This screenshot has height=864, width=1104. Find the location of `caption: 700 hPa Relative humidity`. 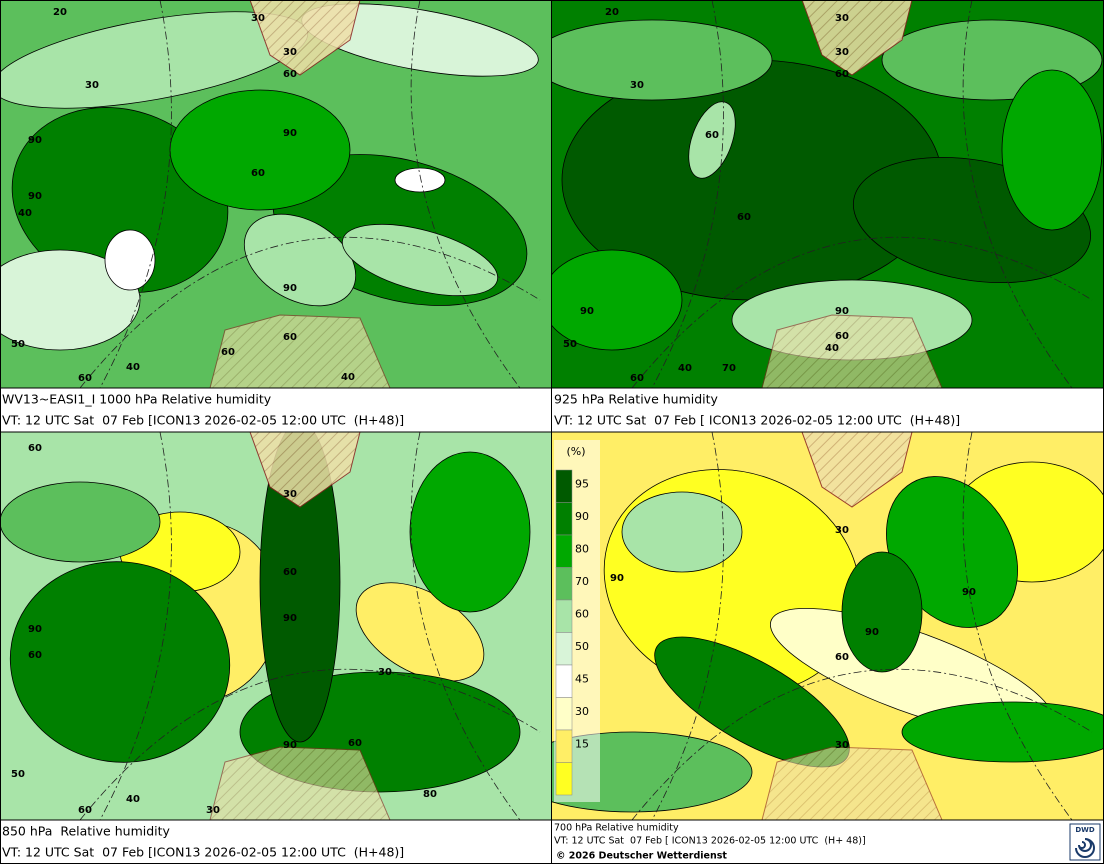

caption: 700 hPa Relative humidity is located at coordinates (616, 828).